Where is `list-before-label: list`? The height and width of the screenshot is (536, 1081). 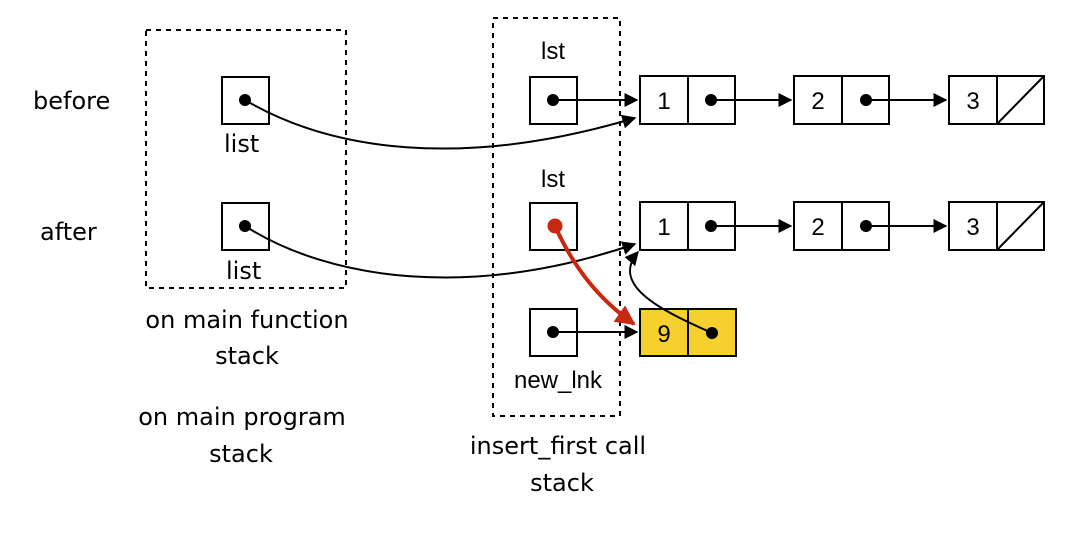 list-before-label: list is located at coordinates (241, 144).